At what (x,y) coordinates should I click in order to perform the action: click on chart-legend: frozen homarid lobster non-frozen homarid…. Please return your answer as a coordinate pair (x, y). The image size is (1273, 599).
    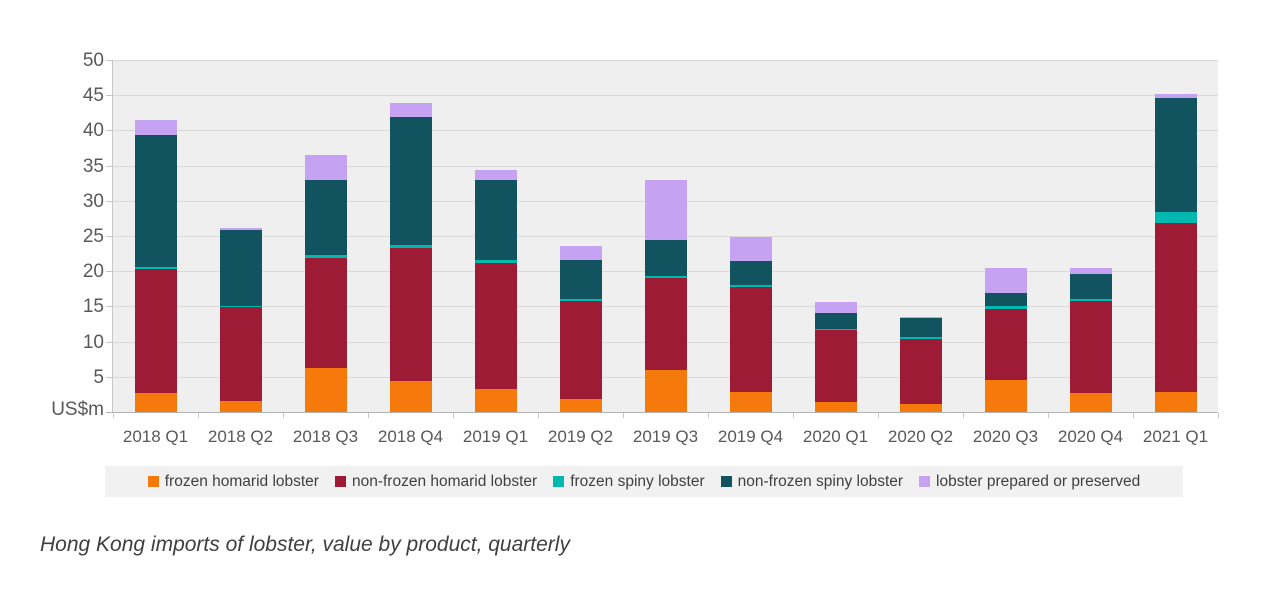
    Looking at the image, I should click on (644, 481).